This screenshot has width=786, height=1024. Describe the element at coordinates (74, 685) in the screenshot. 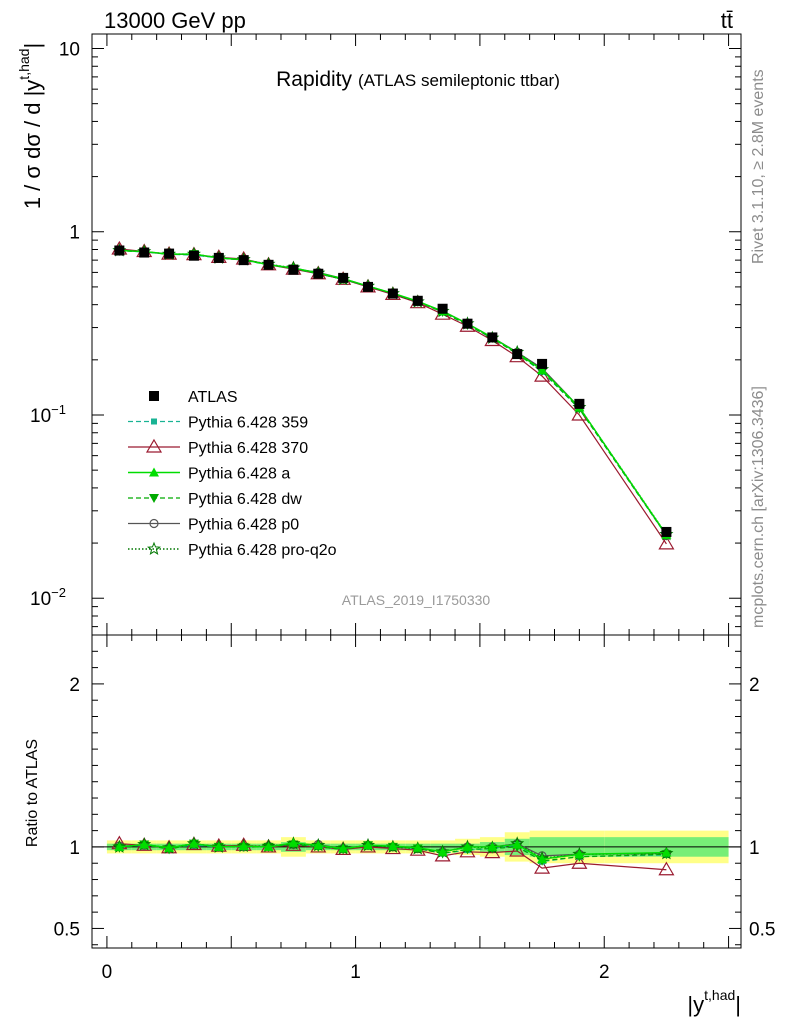

I see `ratio-y-tick-label-left: 2` at that location.